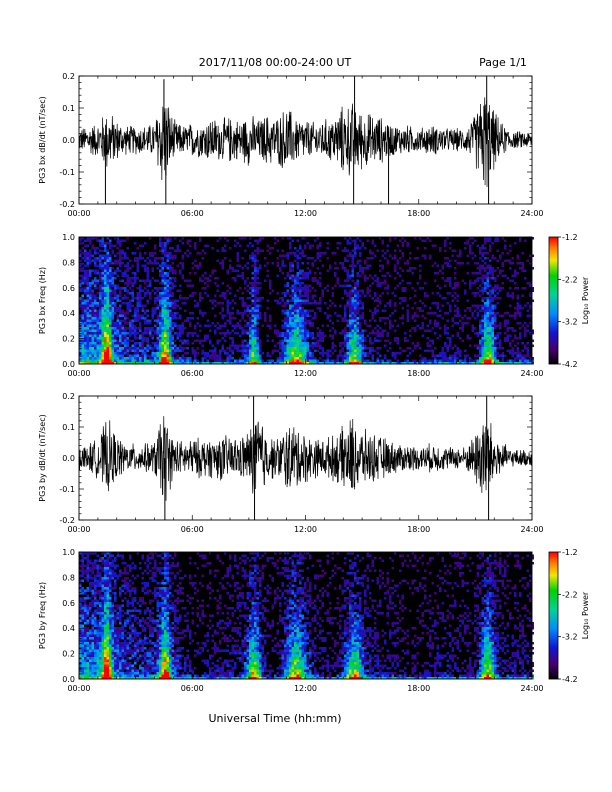 This screenshot has height=792, width=612. I want to click on date-range-title: 2017/11/08 00:00-24:00 UT, so click(275, 62).